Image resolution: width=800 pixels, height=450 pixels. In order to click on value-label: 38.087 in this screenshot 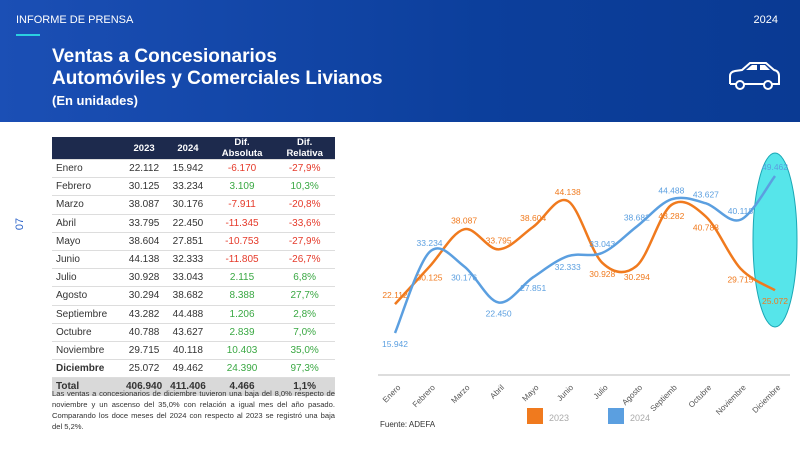, I will do `click(464, 220)`.